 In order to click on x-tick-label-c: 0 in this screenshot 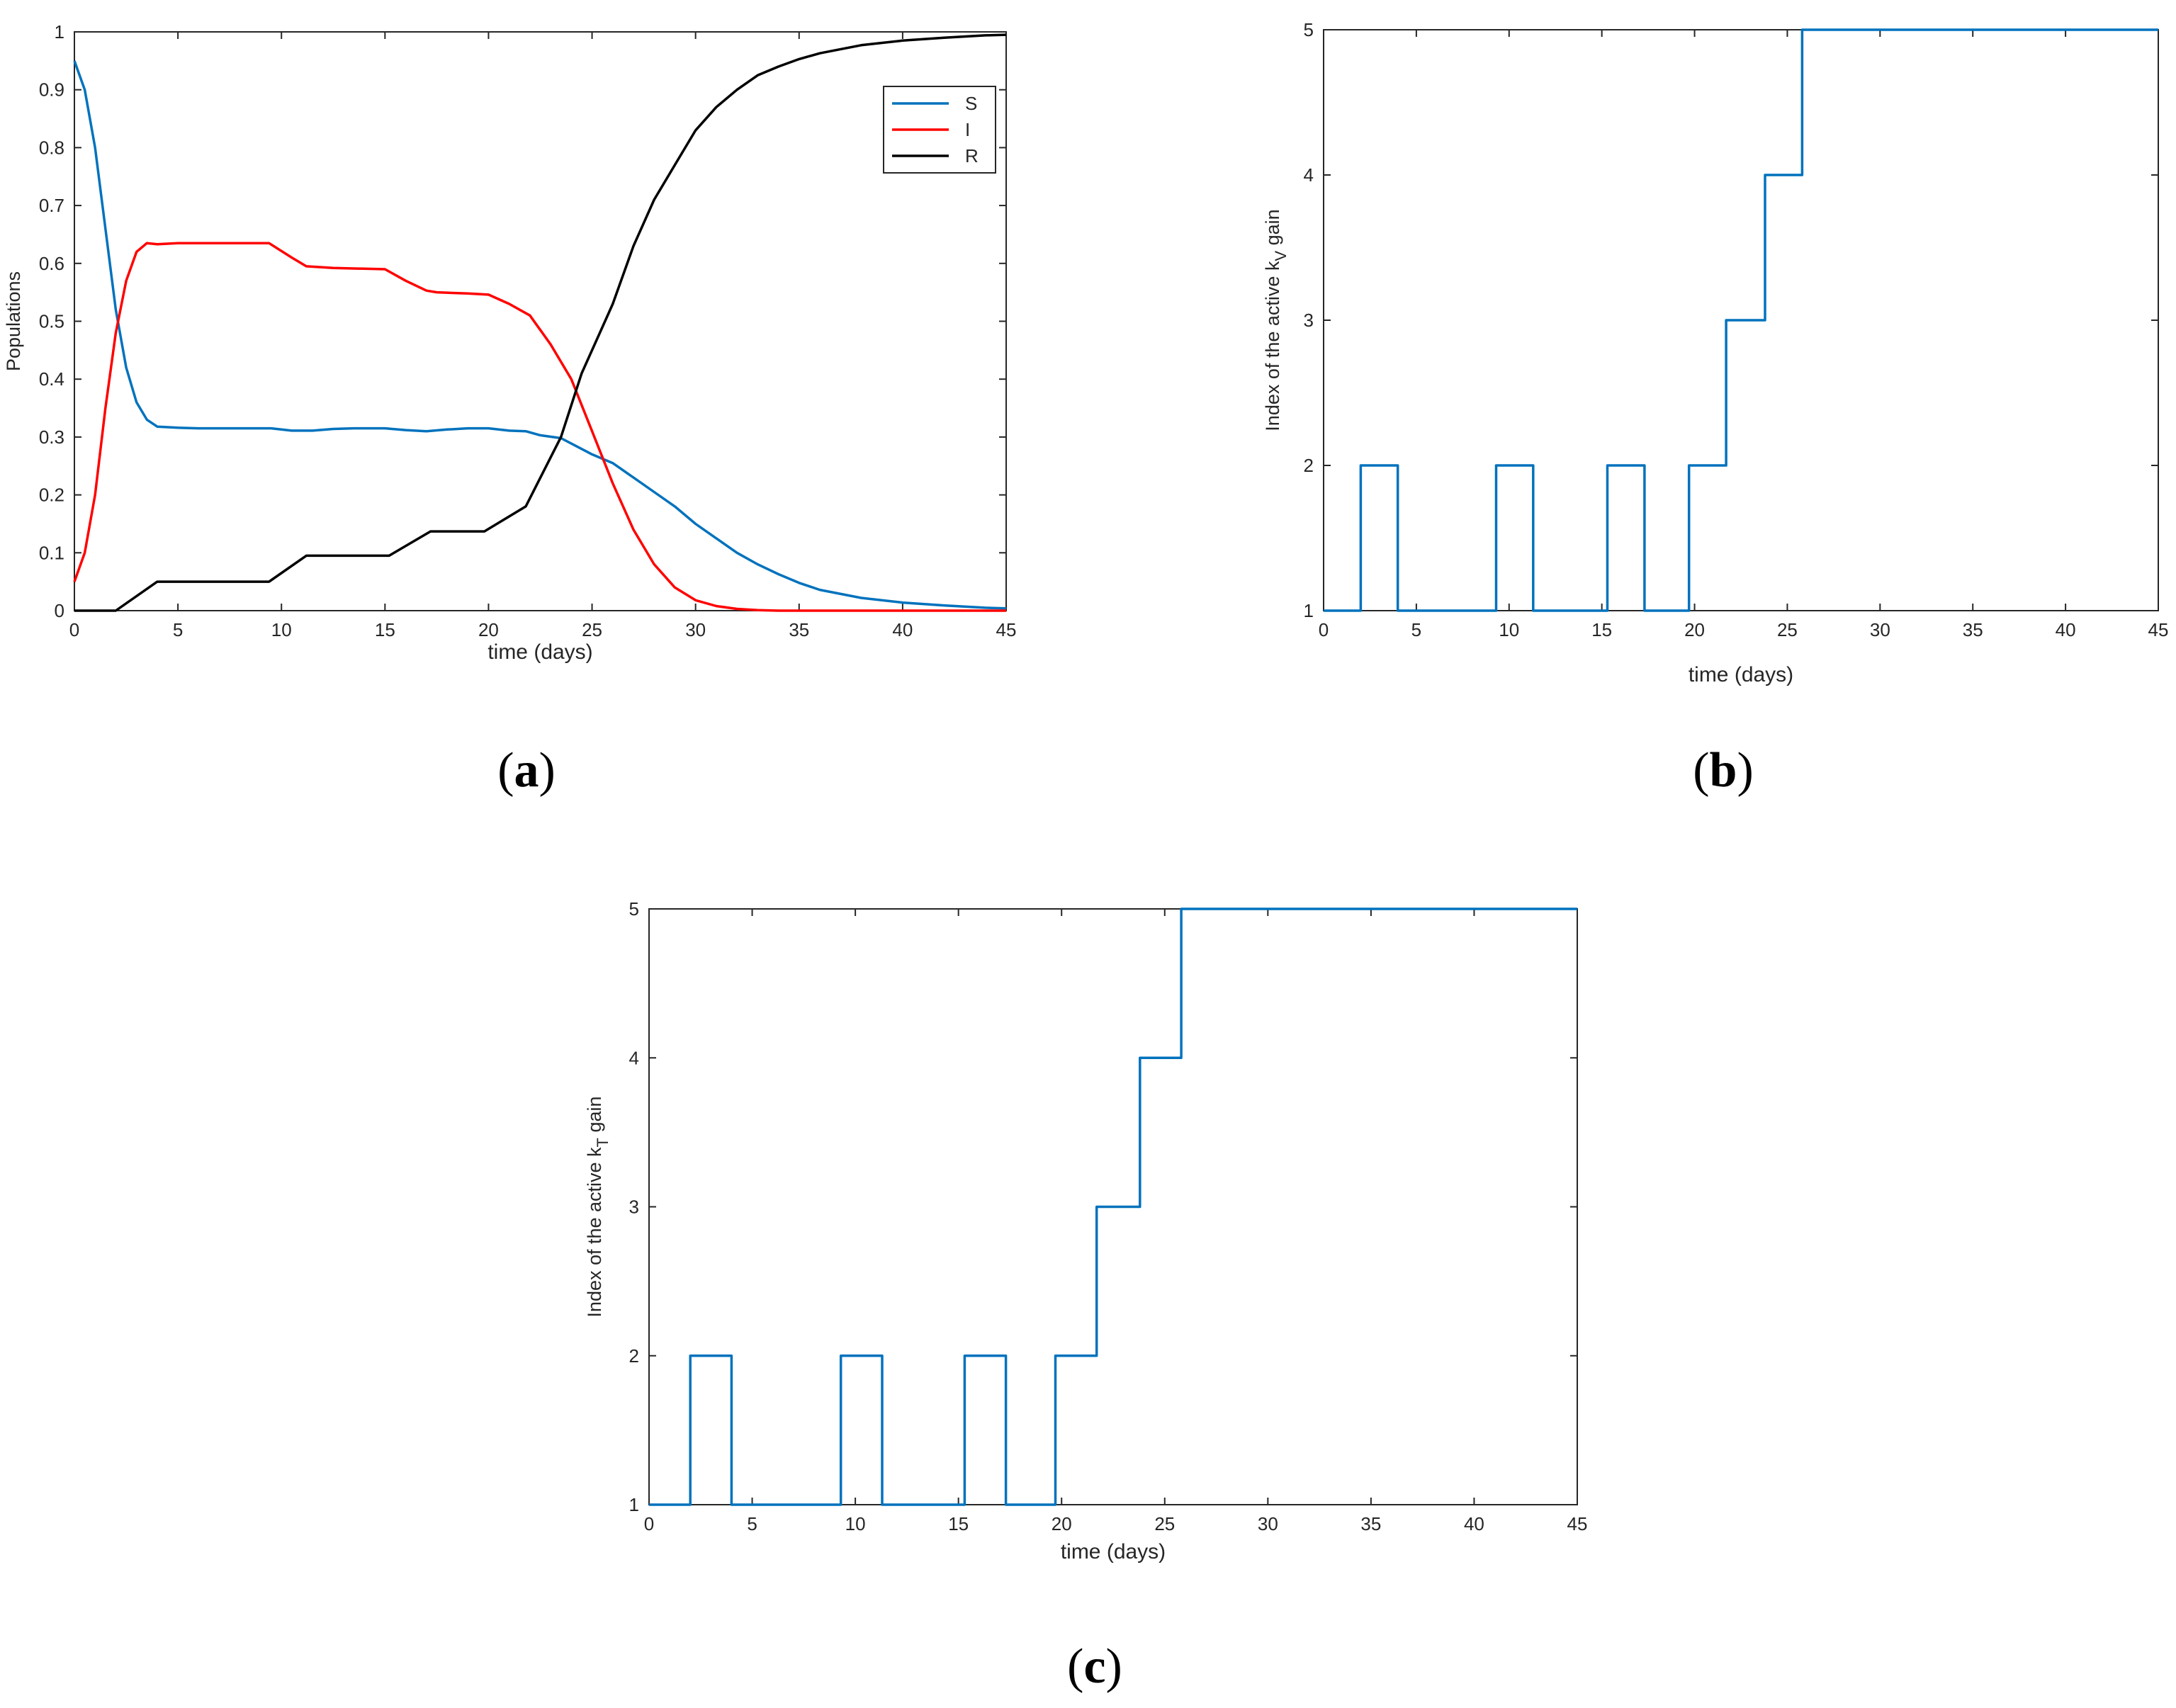, I will do `click(649, 1523)`.